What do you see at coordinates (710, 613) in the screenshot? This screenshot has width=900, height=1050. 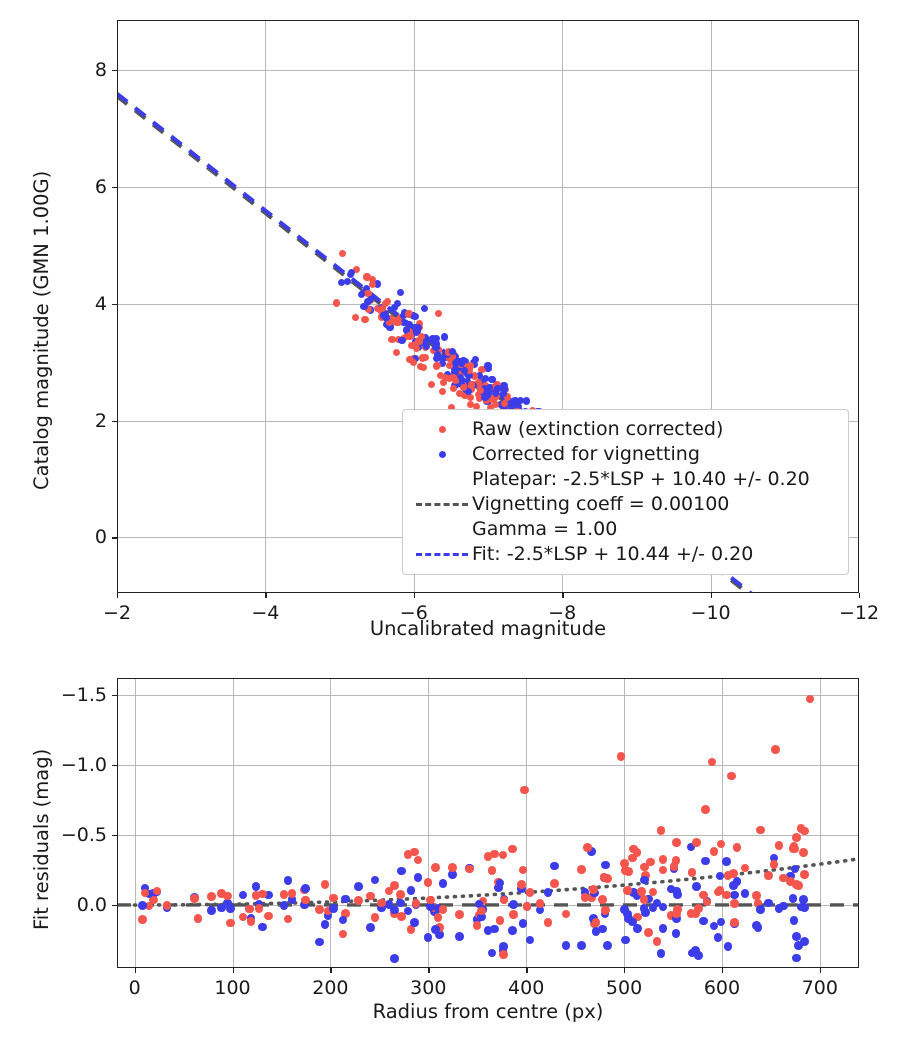 I see `top-xticklabel: −10` at bounding box center [710, 613].